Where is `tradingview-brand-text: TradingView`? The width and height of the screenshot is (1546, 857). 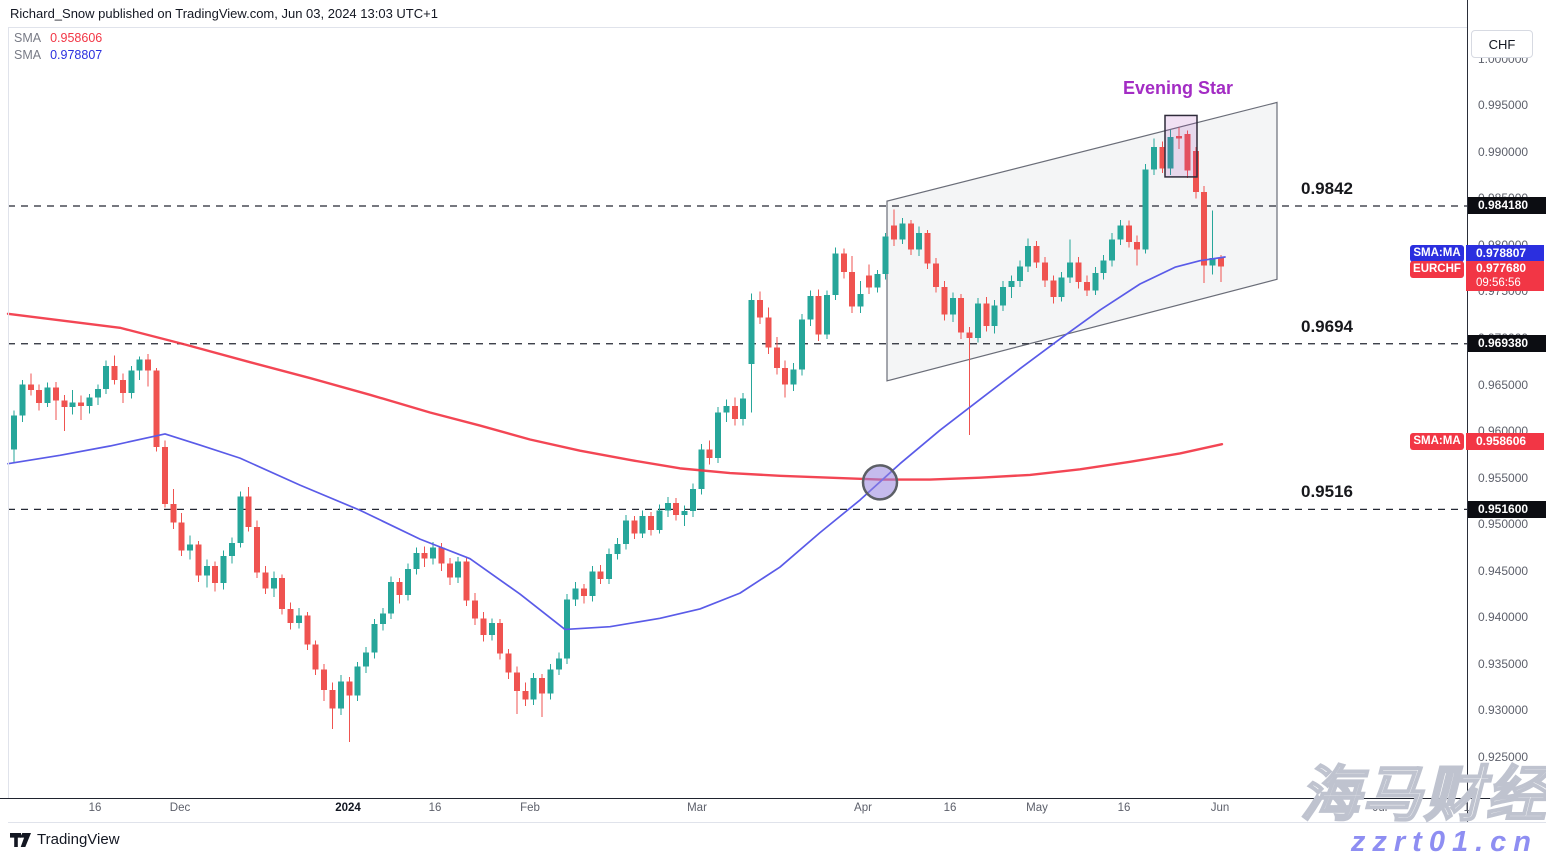
tradingview-brand-text: TradingView is located at coordinates (78, 839).